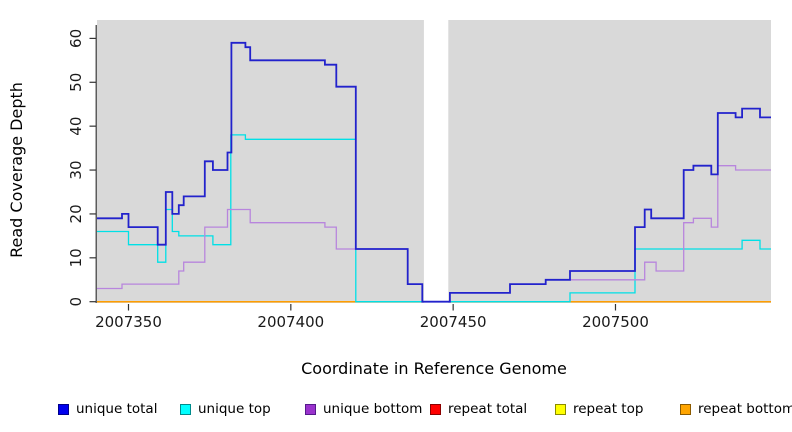 This screenshot has height=432, width=792. What do you see at coordinates (453, 322) in the screenshot?
I see `x-tick-label: 2007450` at bounding box center [453, 322].